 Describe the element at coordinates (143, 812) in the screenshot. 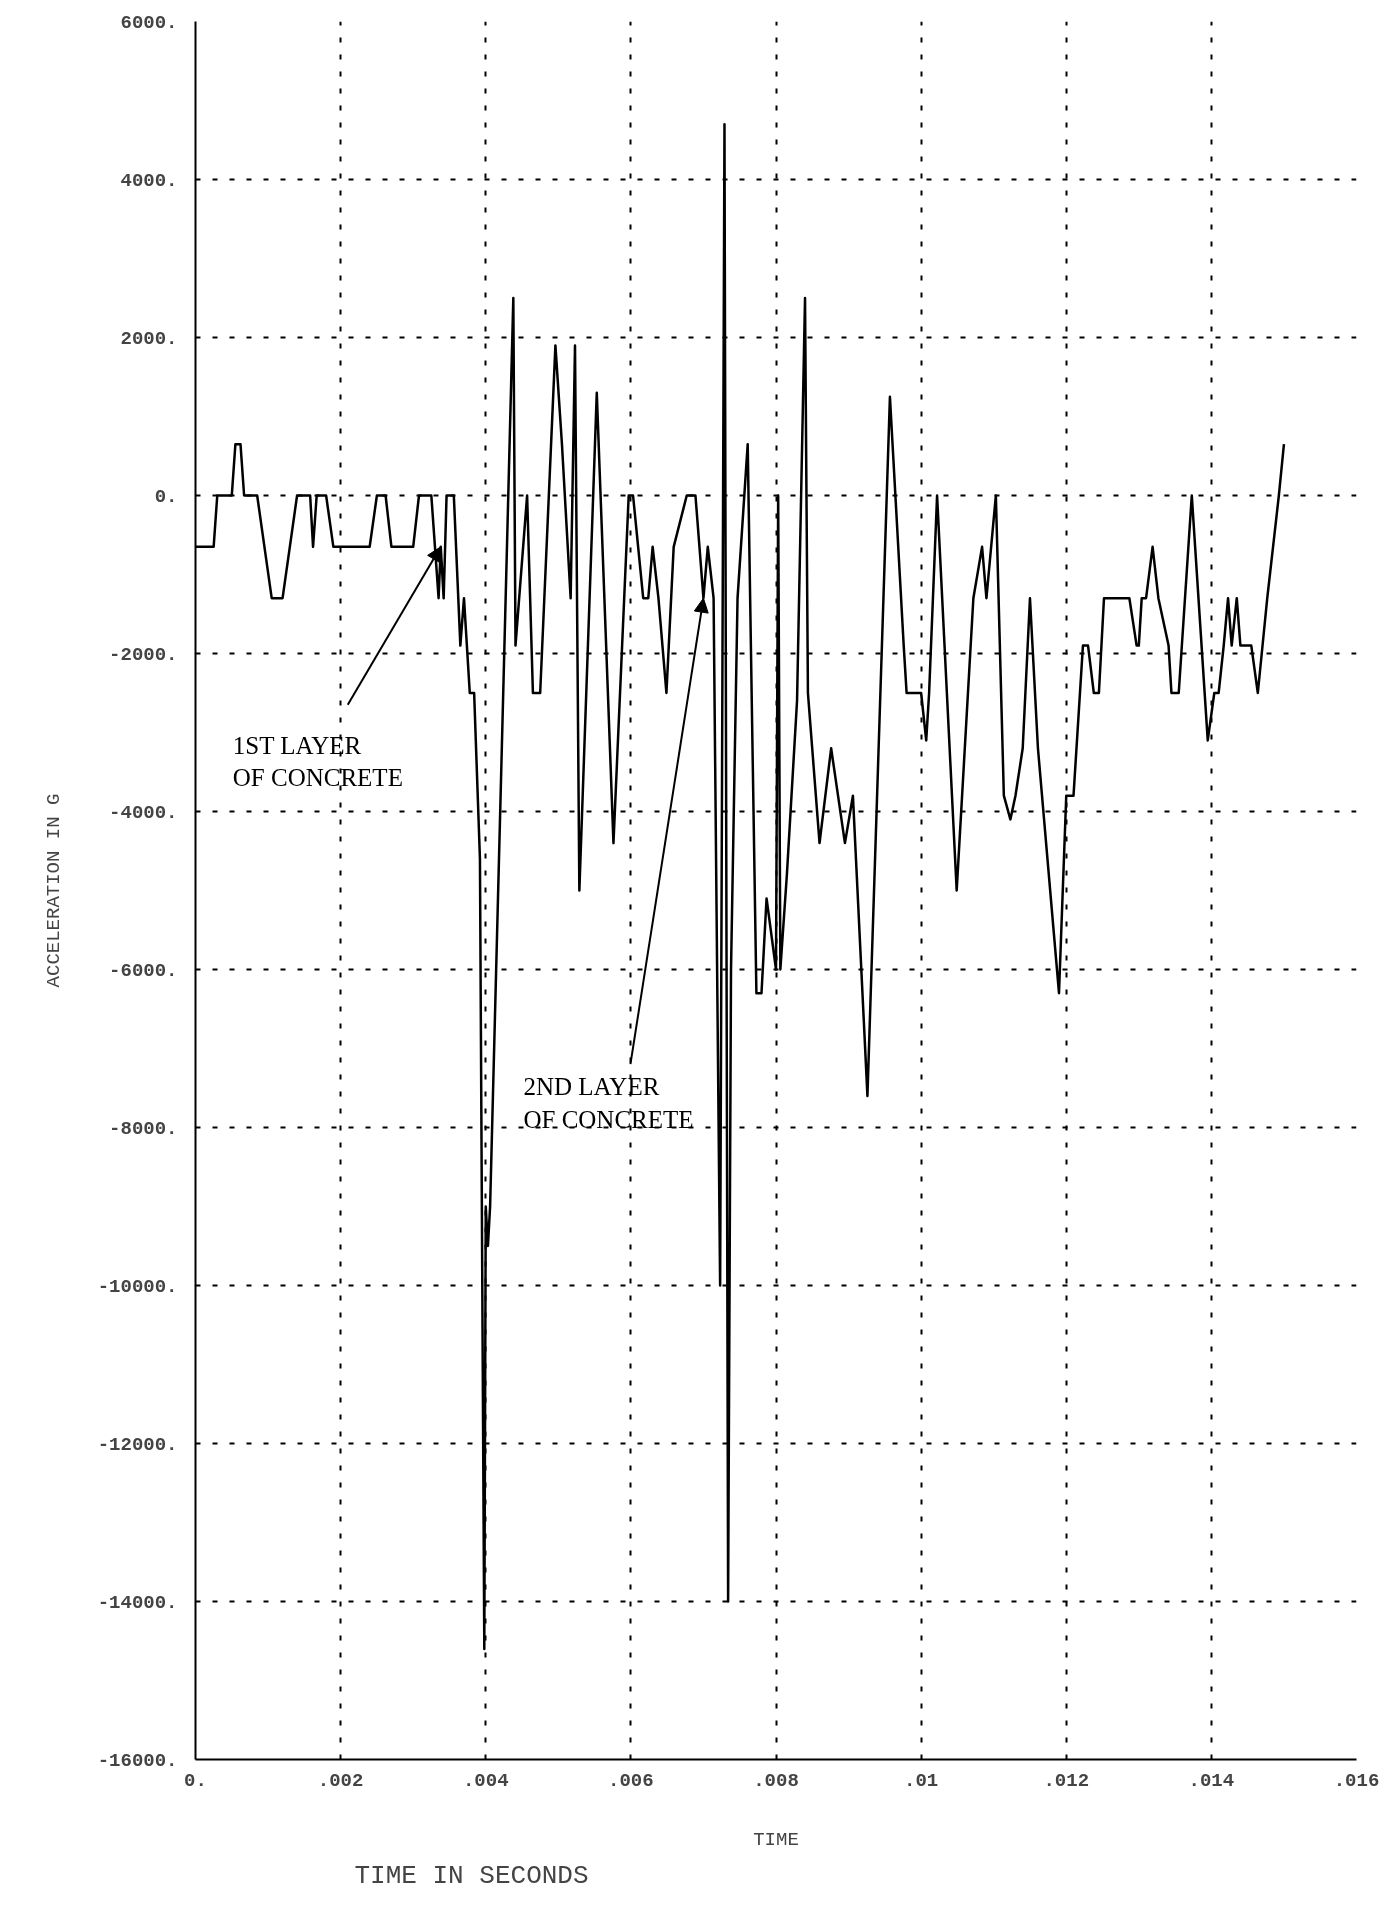

I see `y-tick-label: -4000.` at that location.